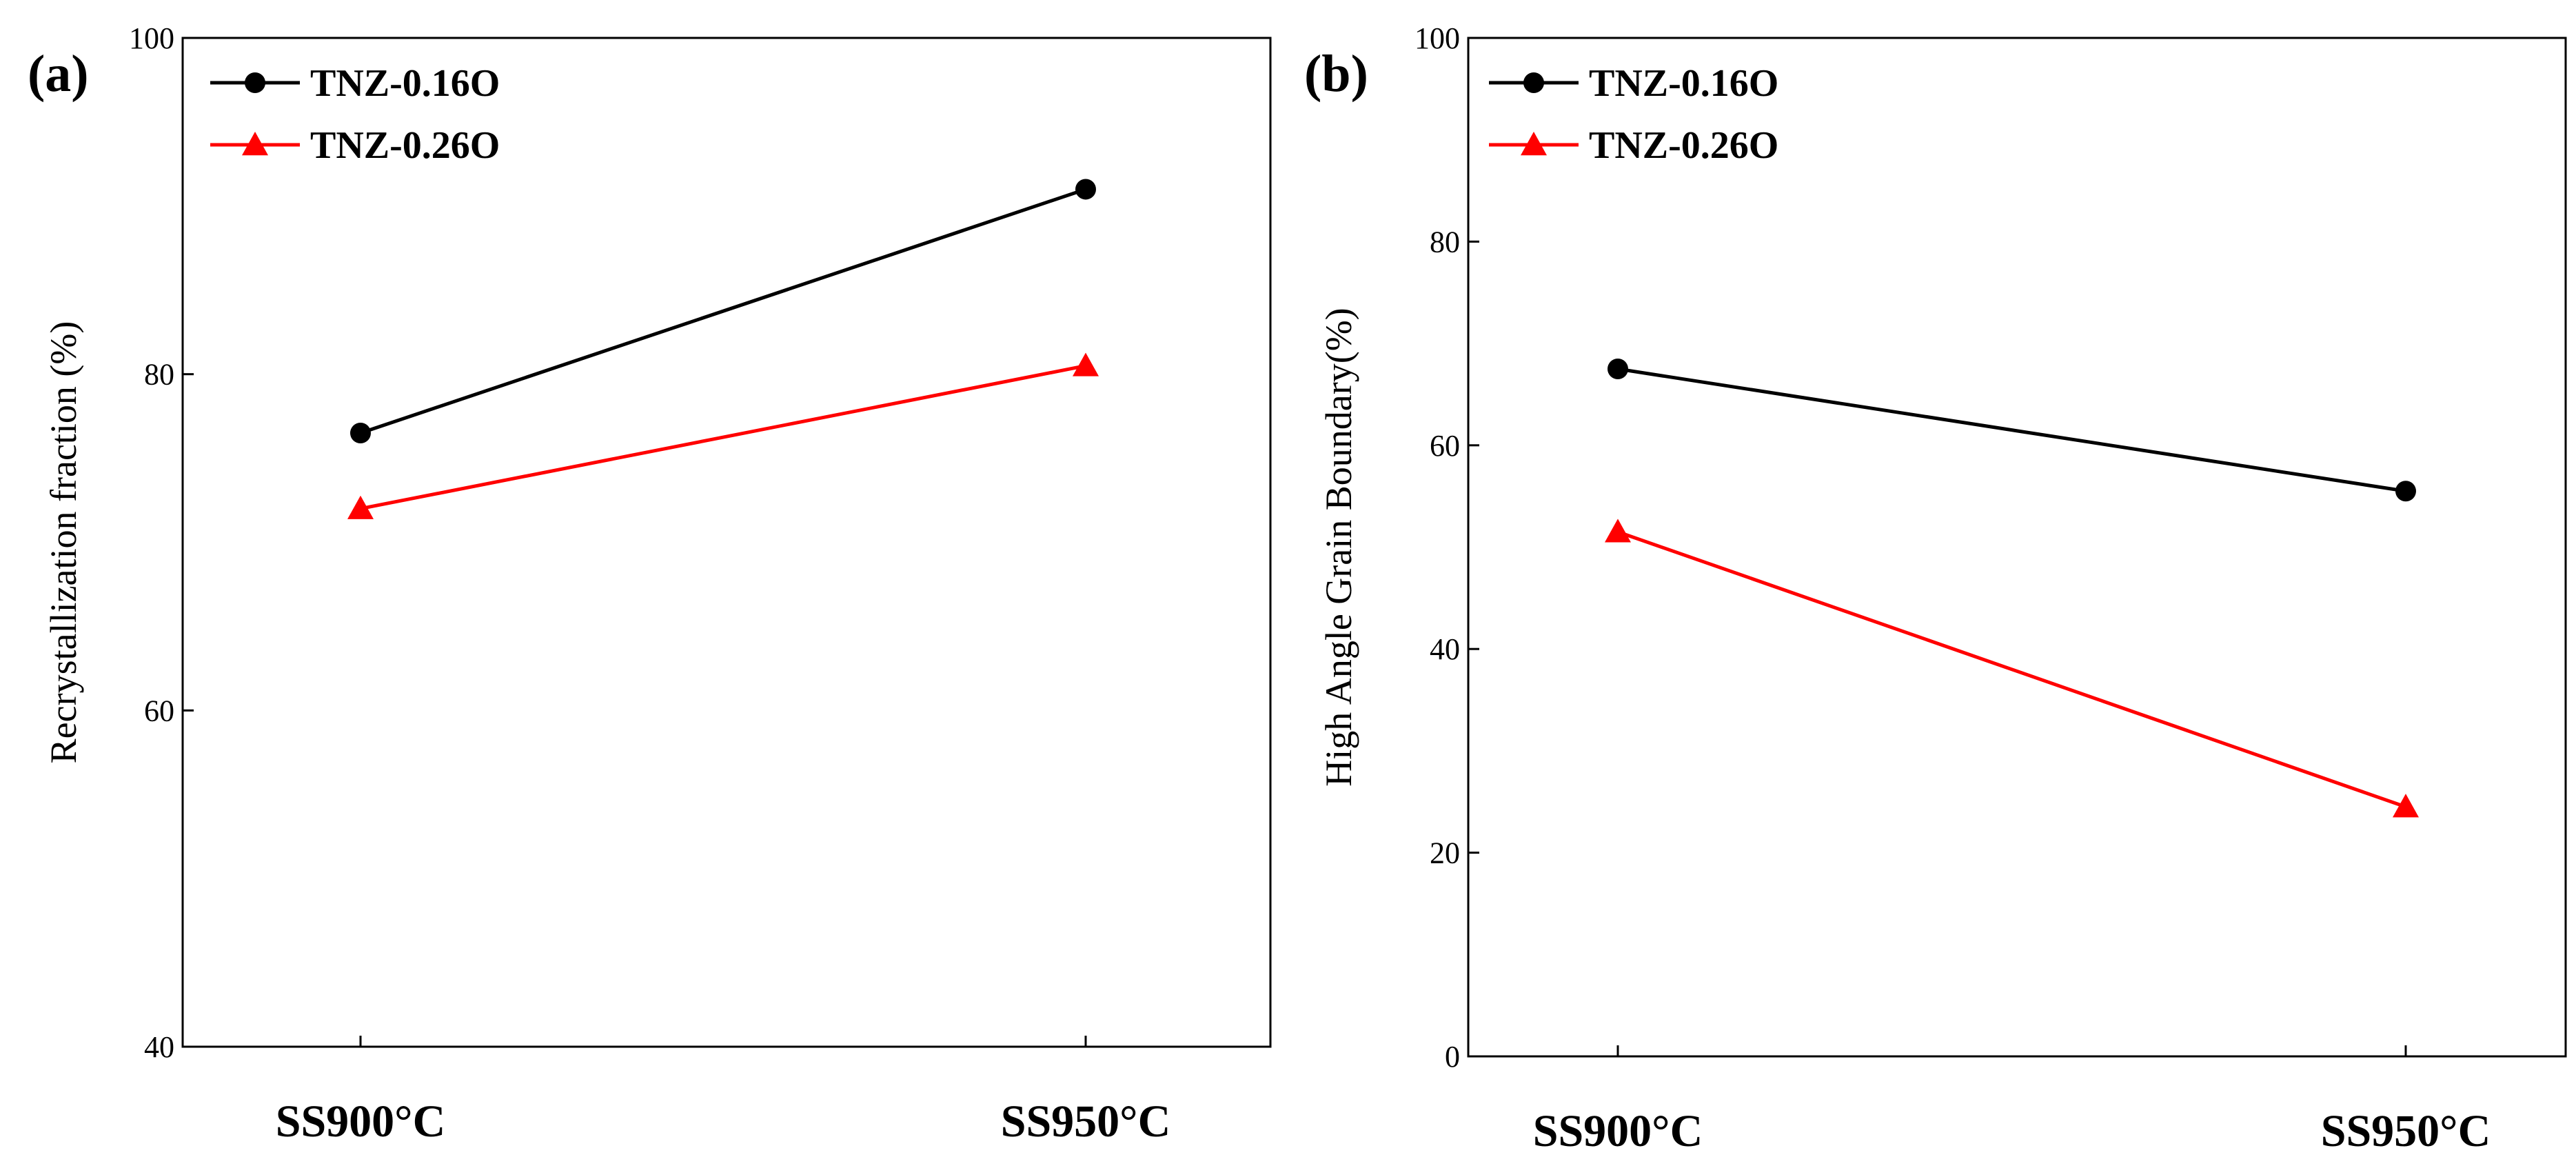 The image size is (2576, 1166). I want to click on y-axis-label: High Angle Grain Boundary(%), so click(1338, 547).